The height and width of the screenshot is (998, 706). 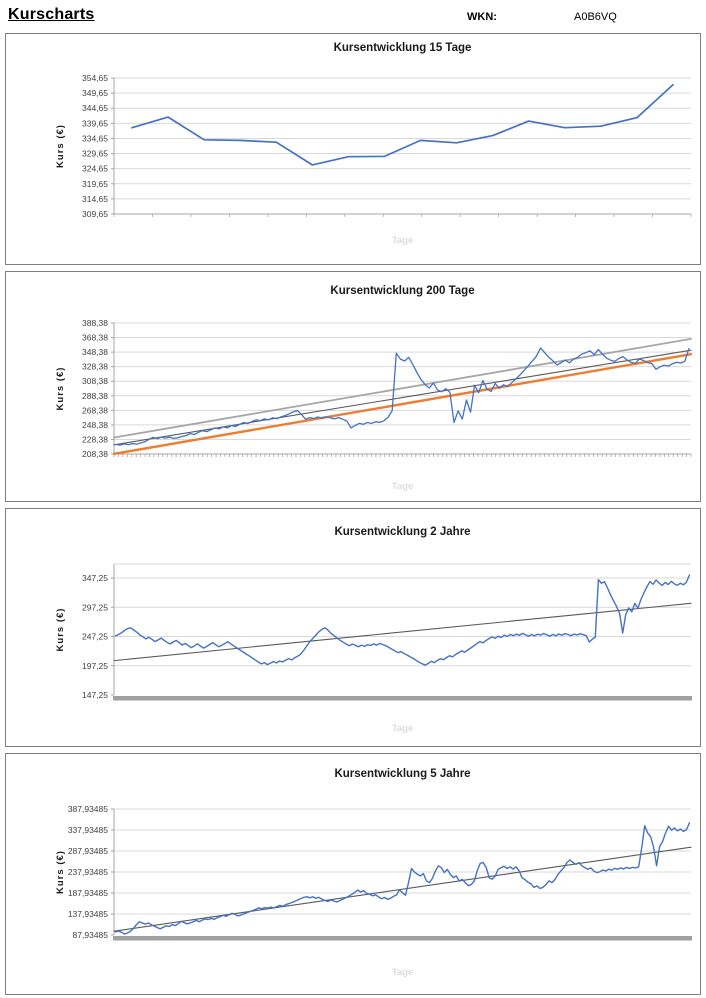 I want to click on chart-title: Kursentwicklung 200 Tage, so click(x=402, y=291).